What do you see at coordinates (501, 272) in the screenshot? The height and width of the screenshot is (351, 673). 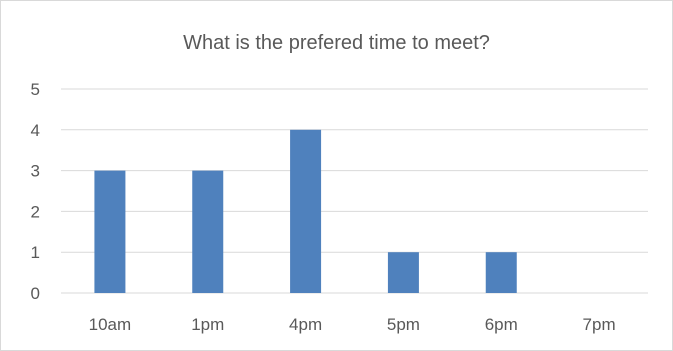 I see `bar-6pm` at bounding box center [501, 272].